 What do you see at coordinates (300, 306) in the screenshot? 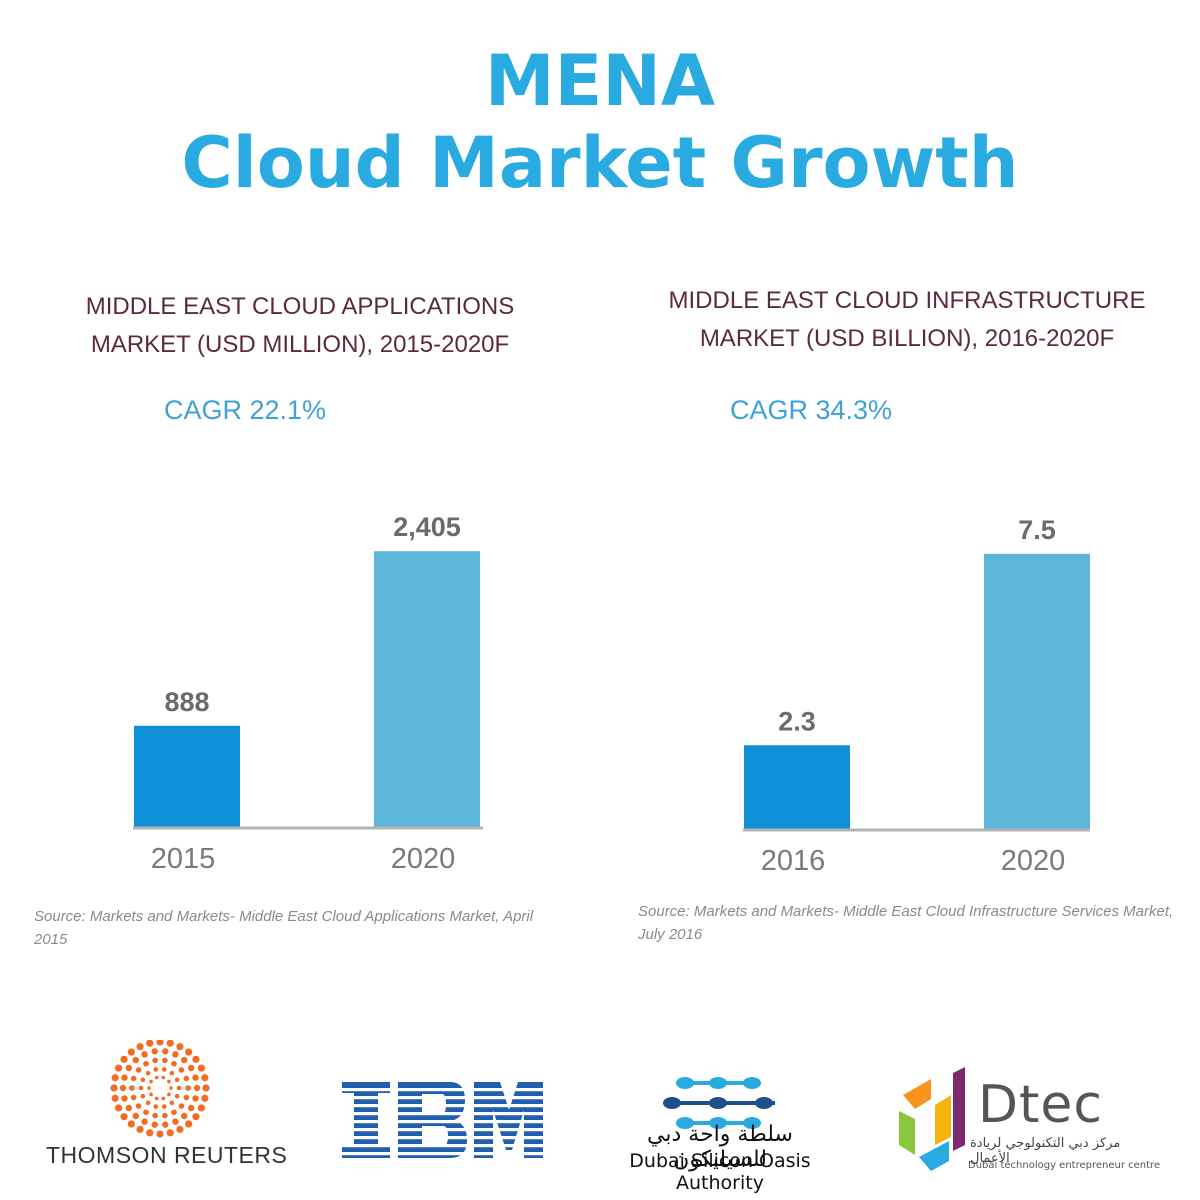
I see `chart-title-line1: MIDDLE EAST CLOUD APPLICATIONS` at bounding box center [300, 306].